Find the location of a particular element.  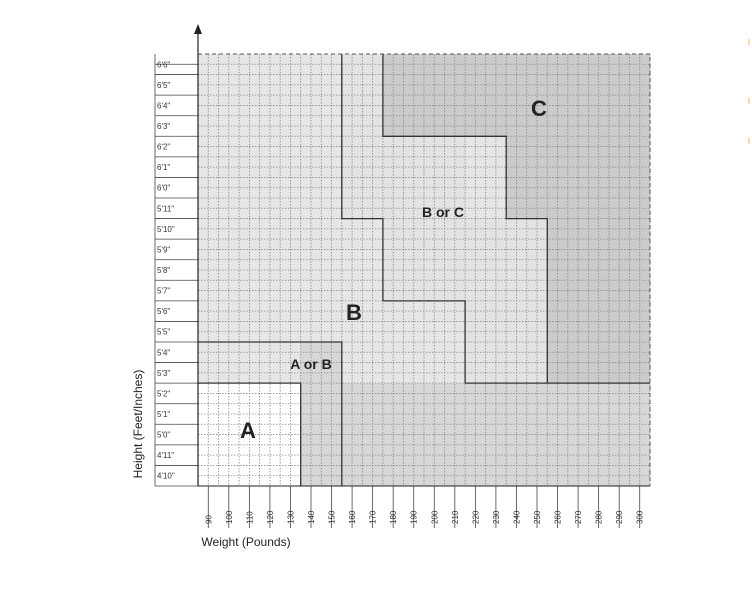

x-tick-label-190: 190 is located at coordinates (414, 517).